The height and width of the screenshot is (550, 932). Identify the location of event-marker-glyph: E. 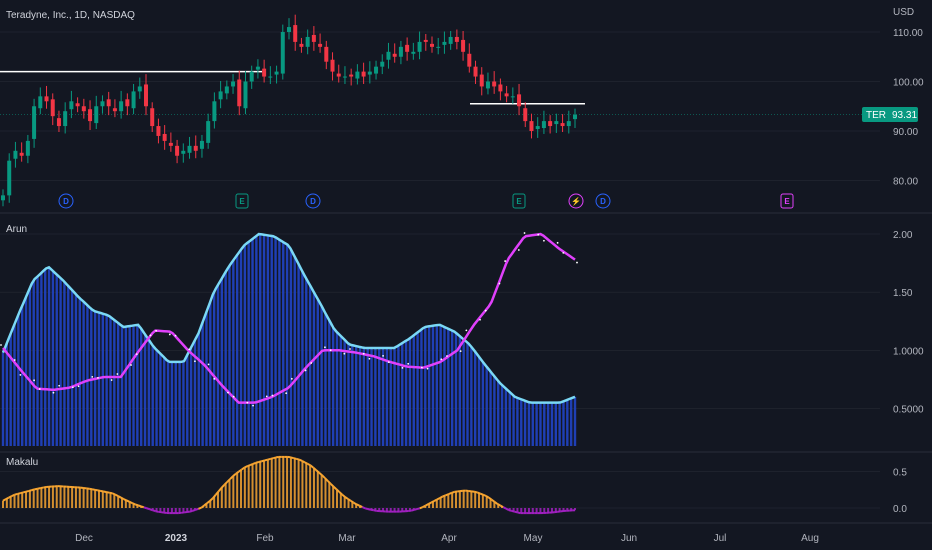
(519, 201).